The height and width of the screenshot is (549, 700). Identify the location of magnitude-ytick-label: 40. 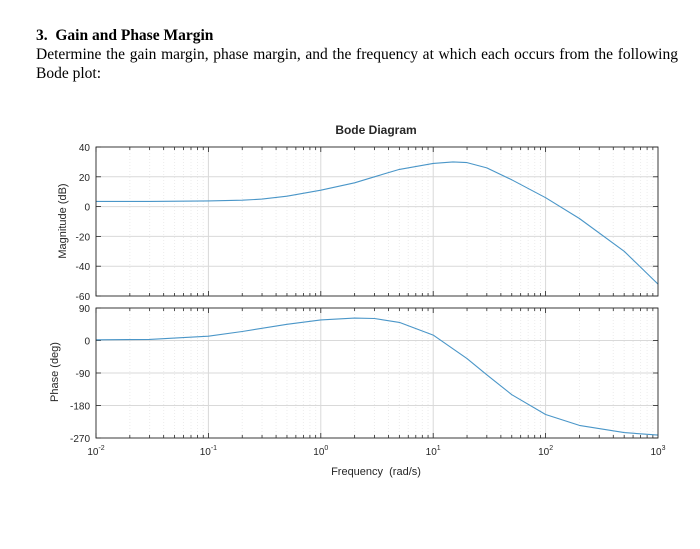
(85, 148).